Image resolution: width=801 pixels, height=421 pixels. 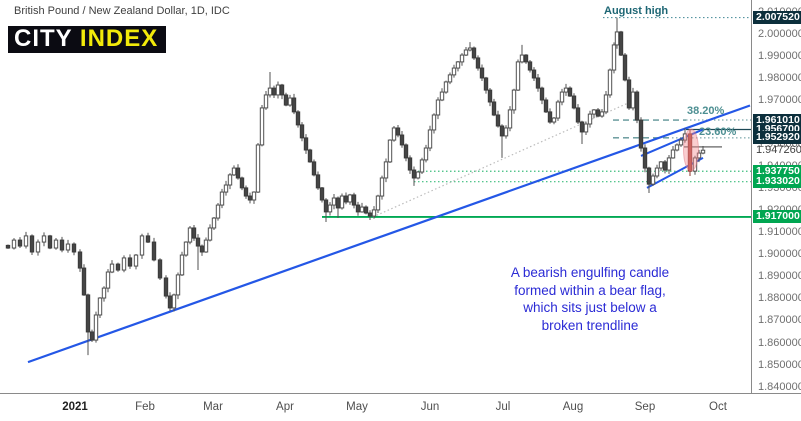 I want to click on price-tick: 1.840000, so click(x=779, y=386).